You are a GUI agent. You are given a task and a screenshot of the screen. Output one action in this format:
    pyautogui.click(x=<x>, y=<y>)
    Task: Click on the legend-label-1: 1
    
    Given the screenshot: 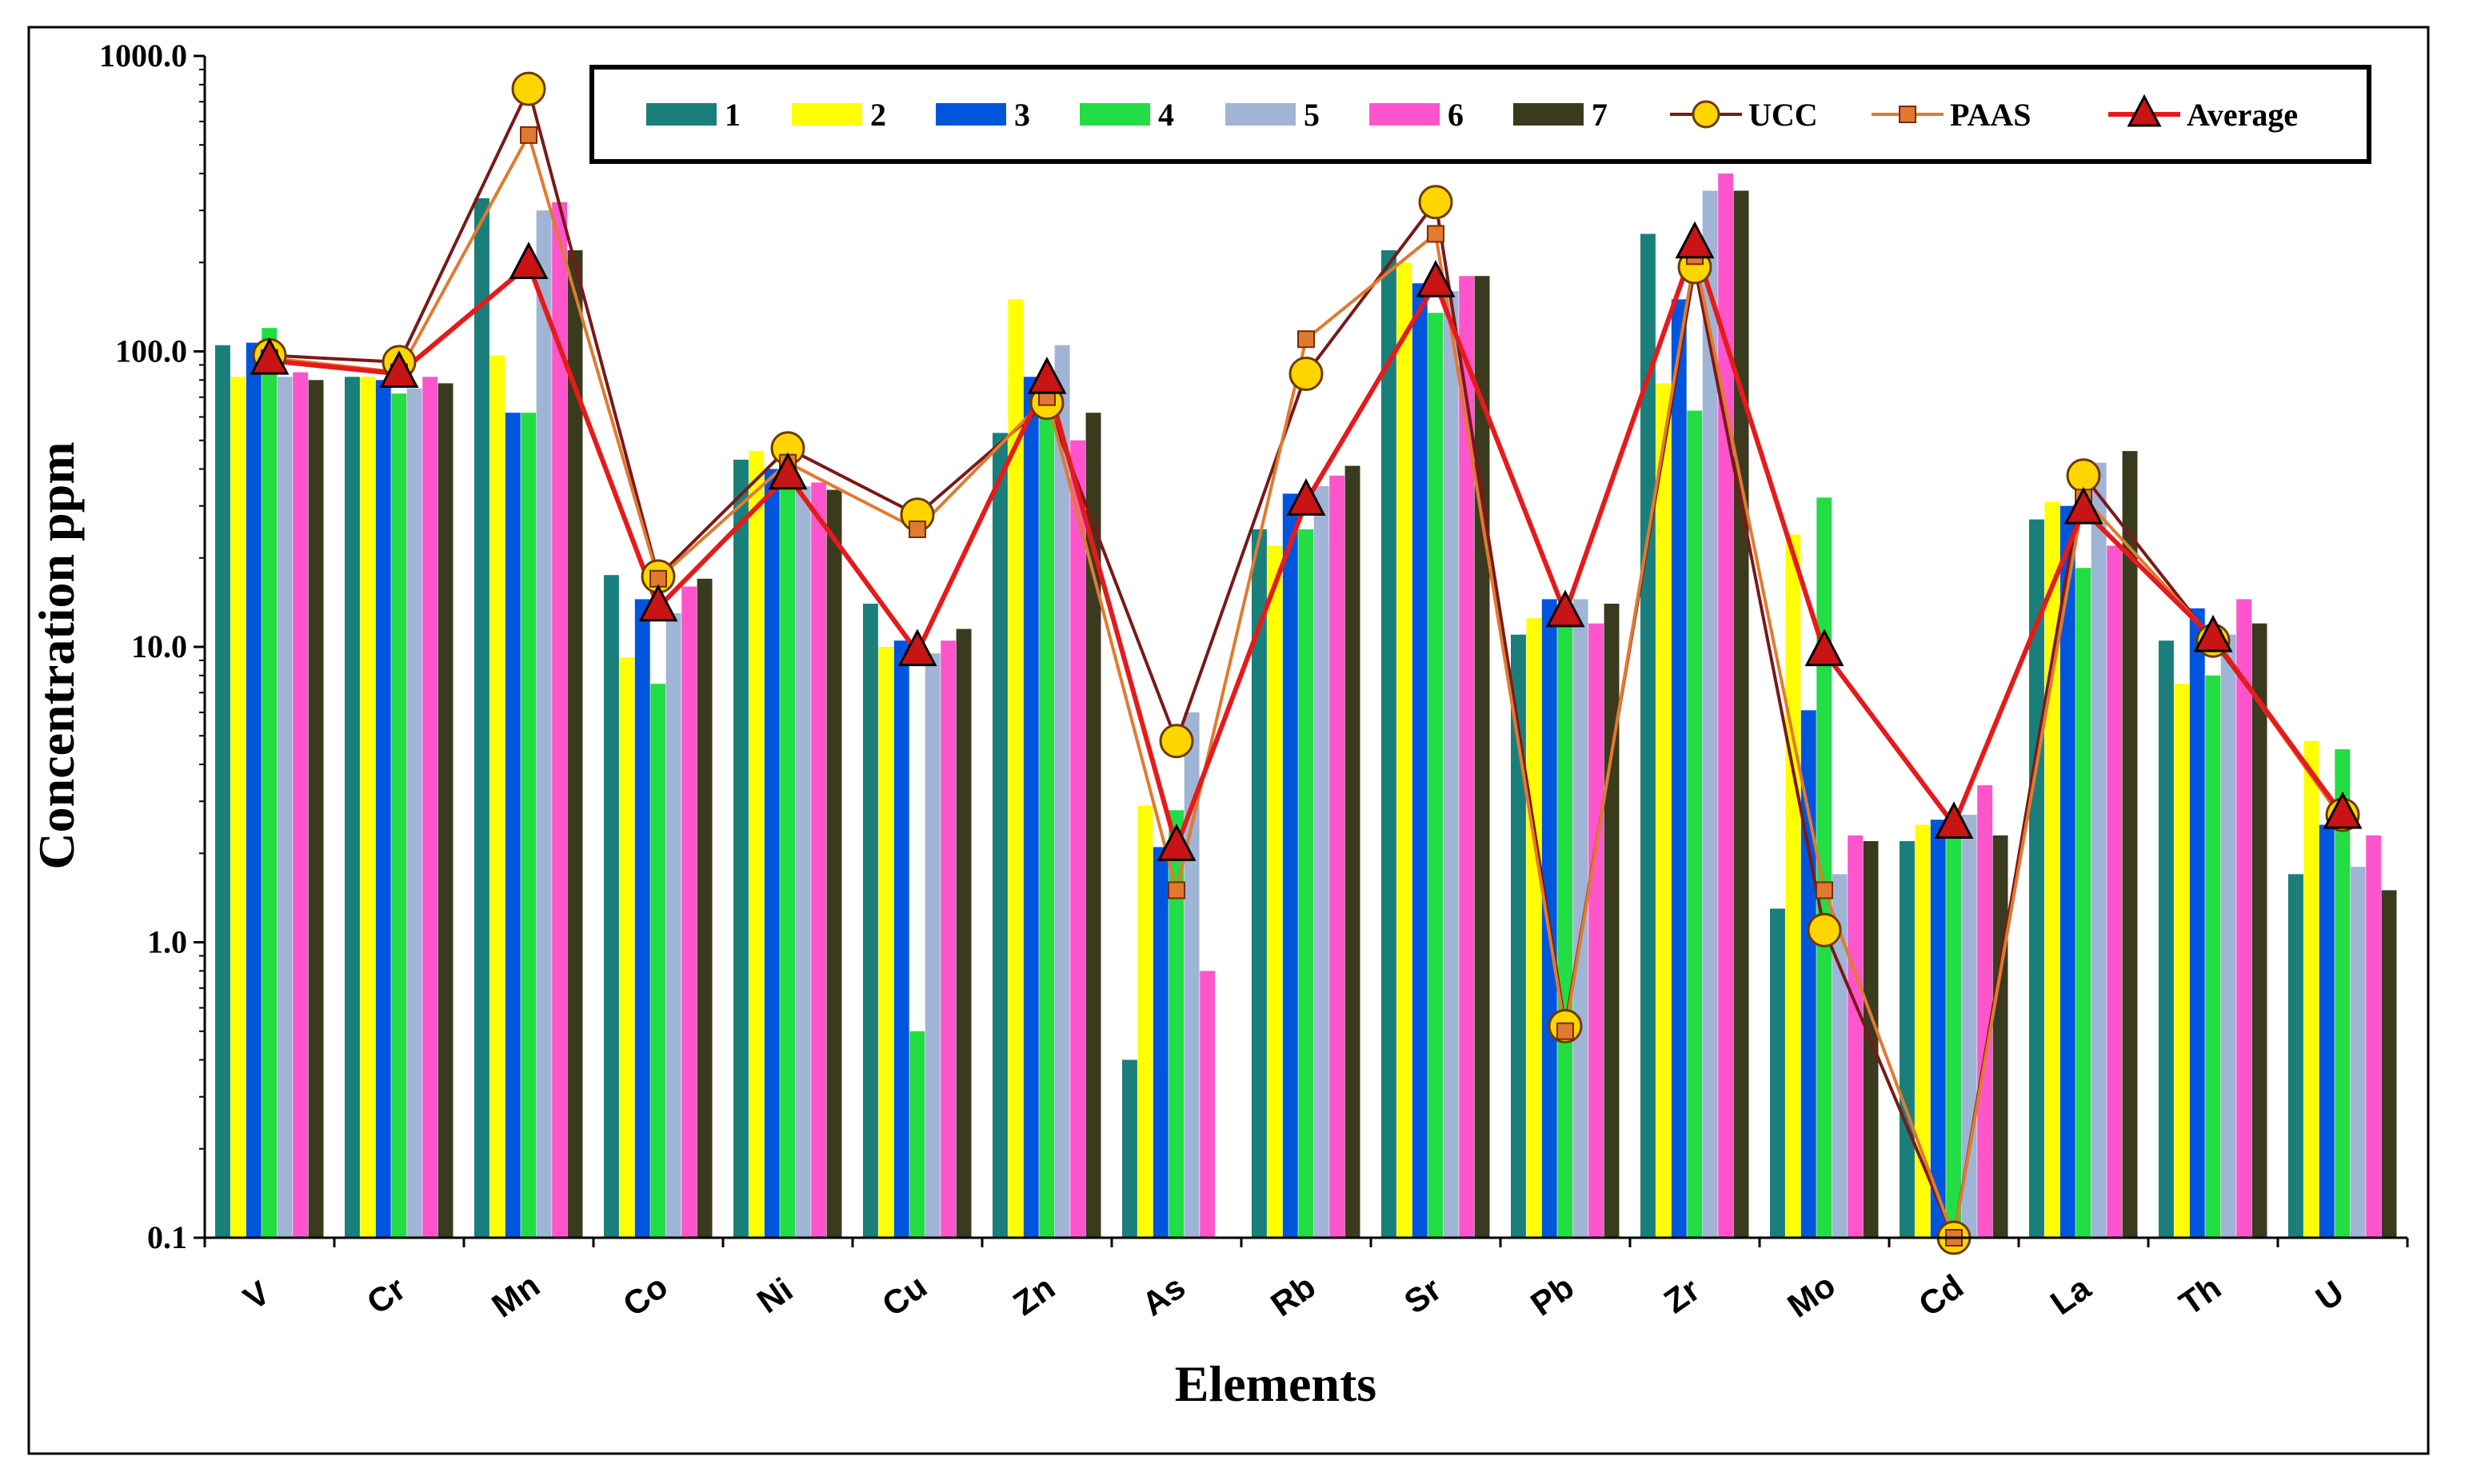 What is the action you would take?
    pyautogui.click(x=733, y=115)
    